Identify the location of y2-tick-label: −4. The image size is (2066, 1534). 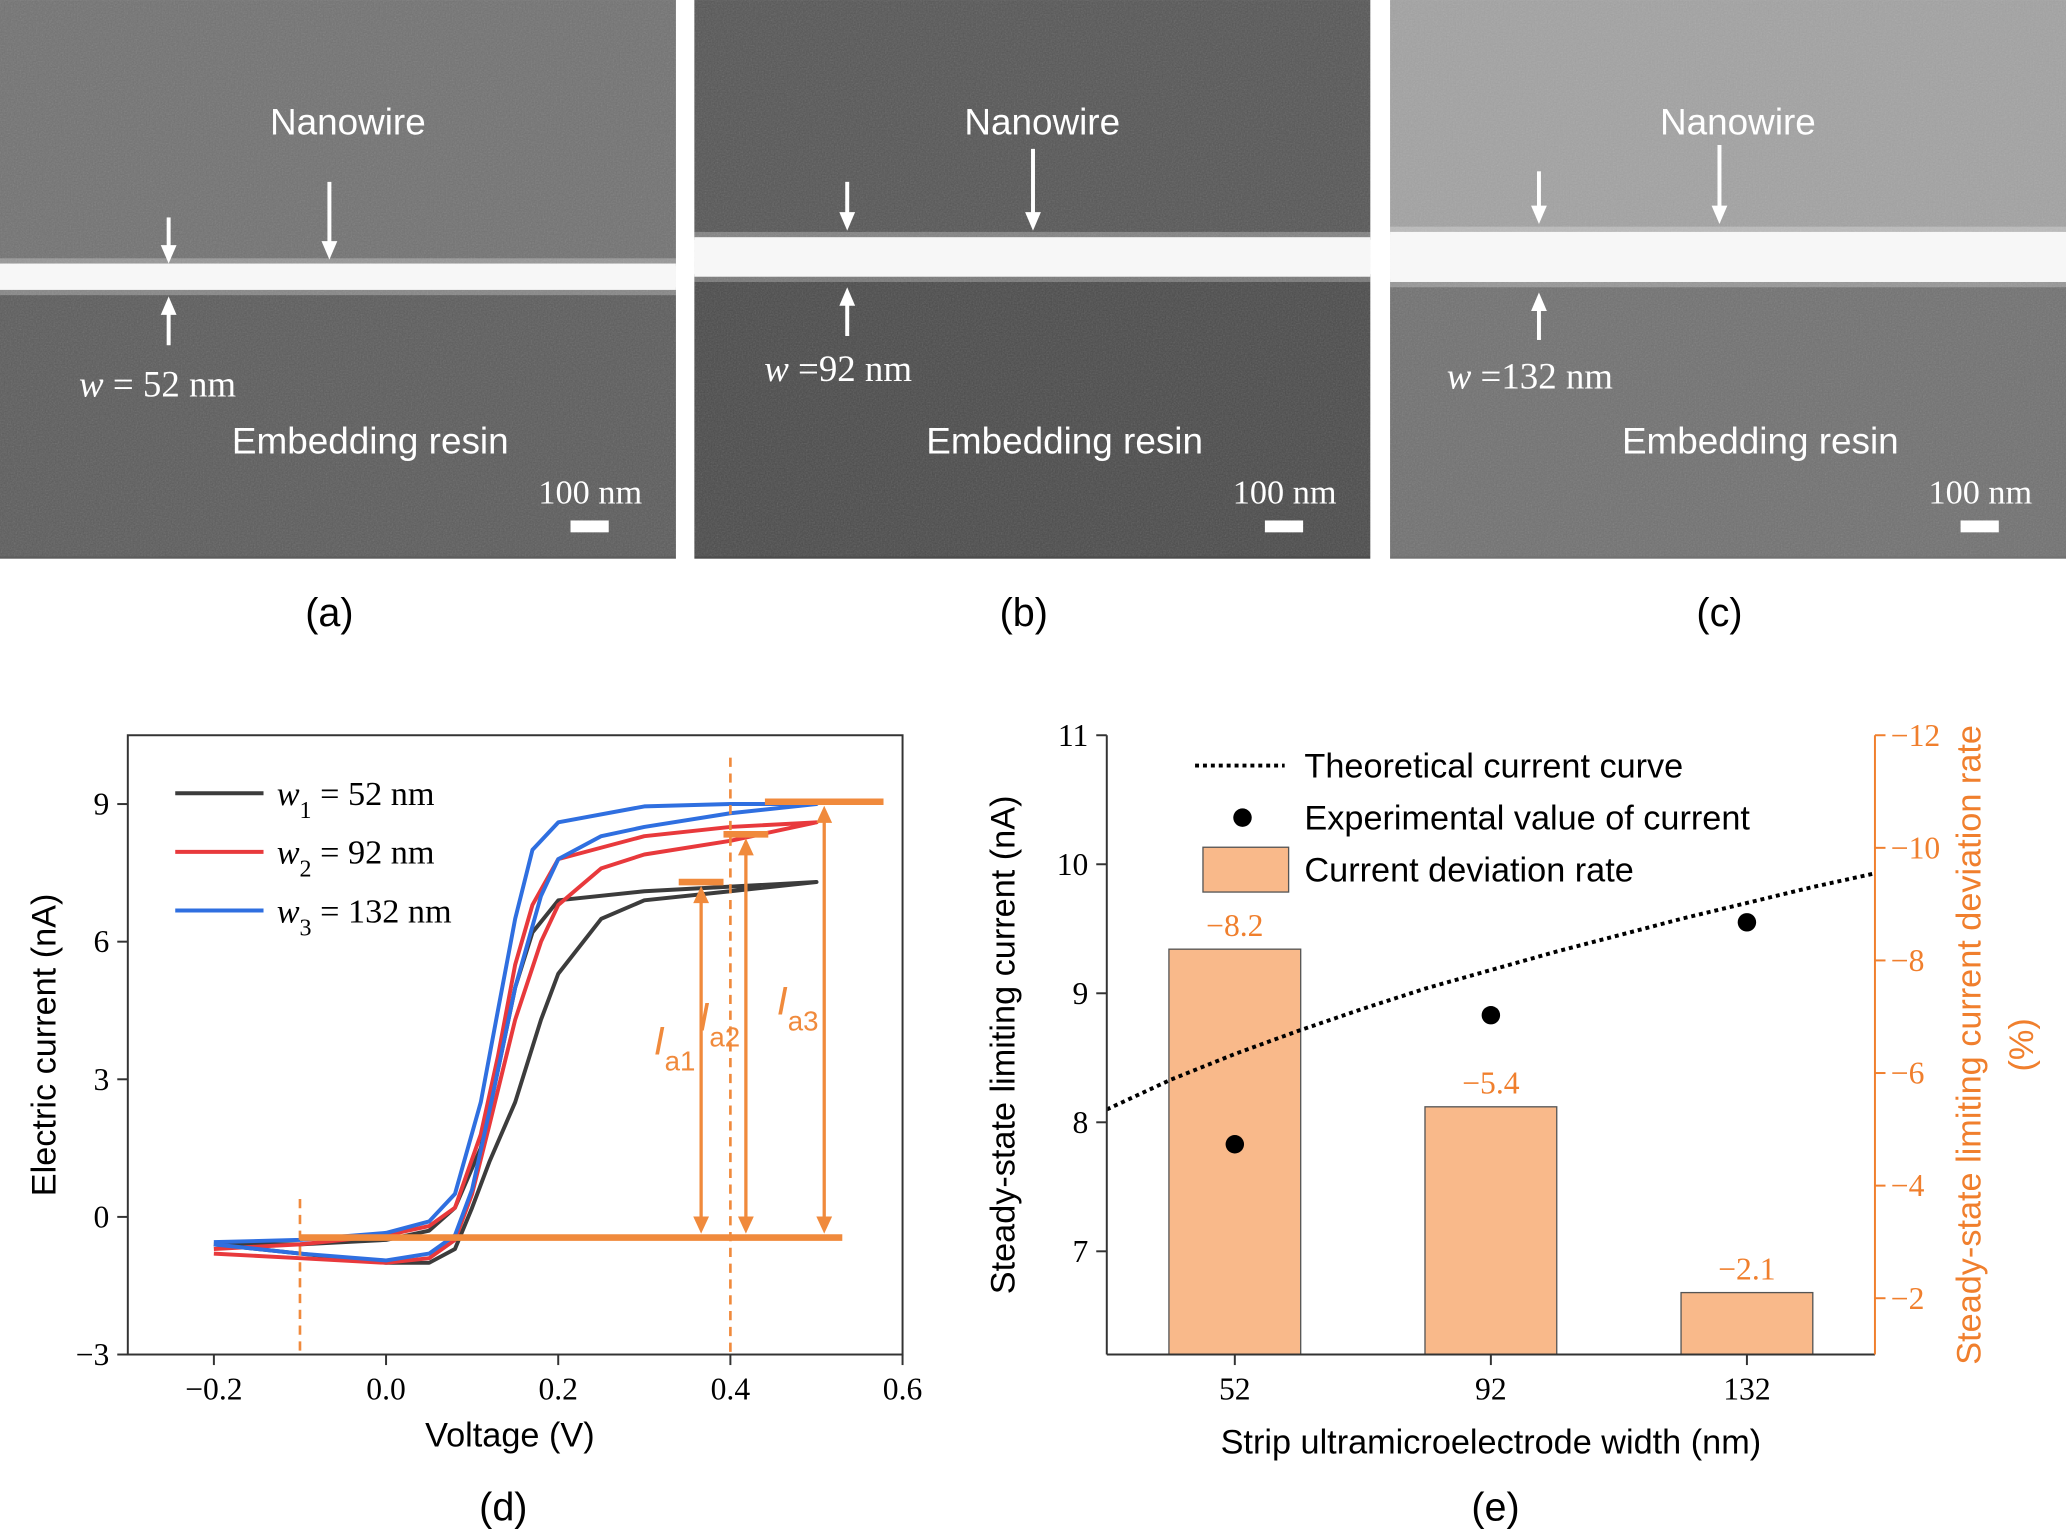
(1908, 1185).